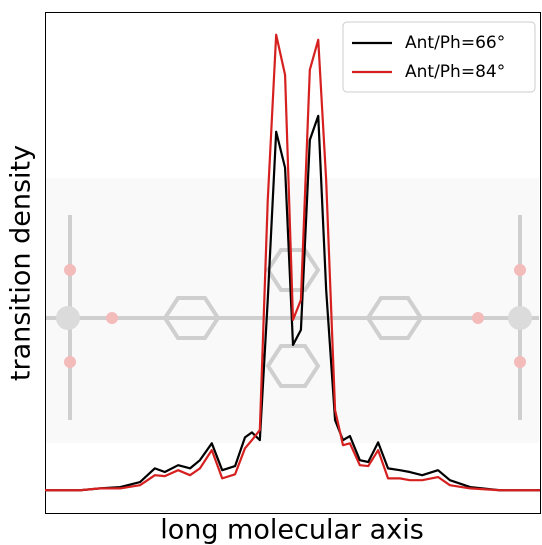 This screenshot has width=542, height=545. I want to click on legend-label: Ant/Ph=66°, so click(455, 43).